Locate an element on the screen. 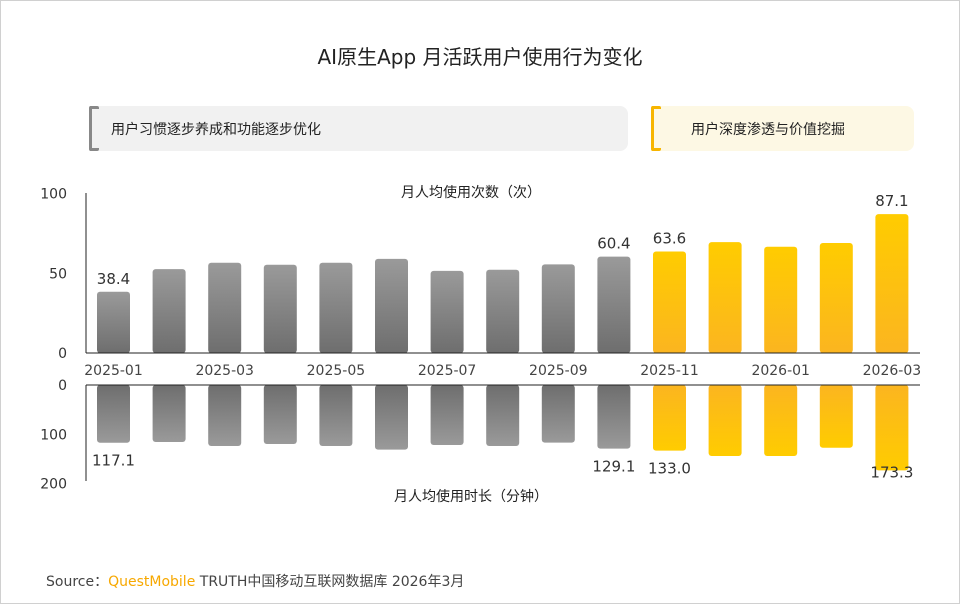 The height and width of the screenshot is (604, 960). bottom-chart-title: 月人均使用时长（分钟） is located at coordinates (471, 496).